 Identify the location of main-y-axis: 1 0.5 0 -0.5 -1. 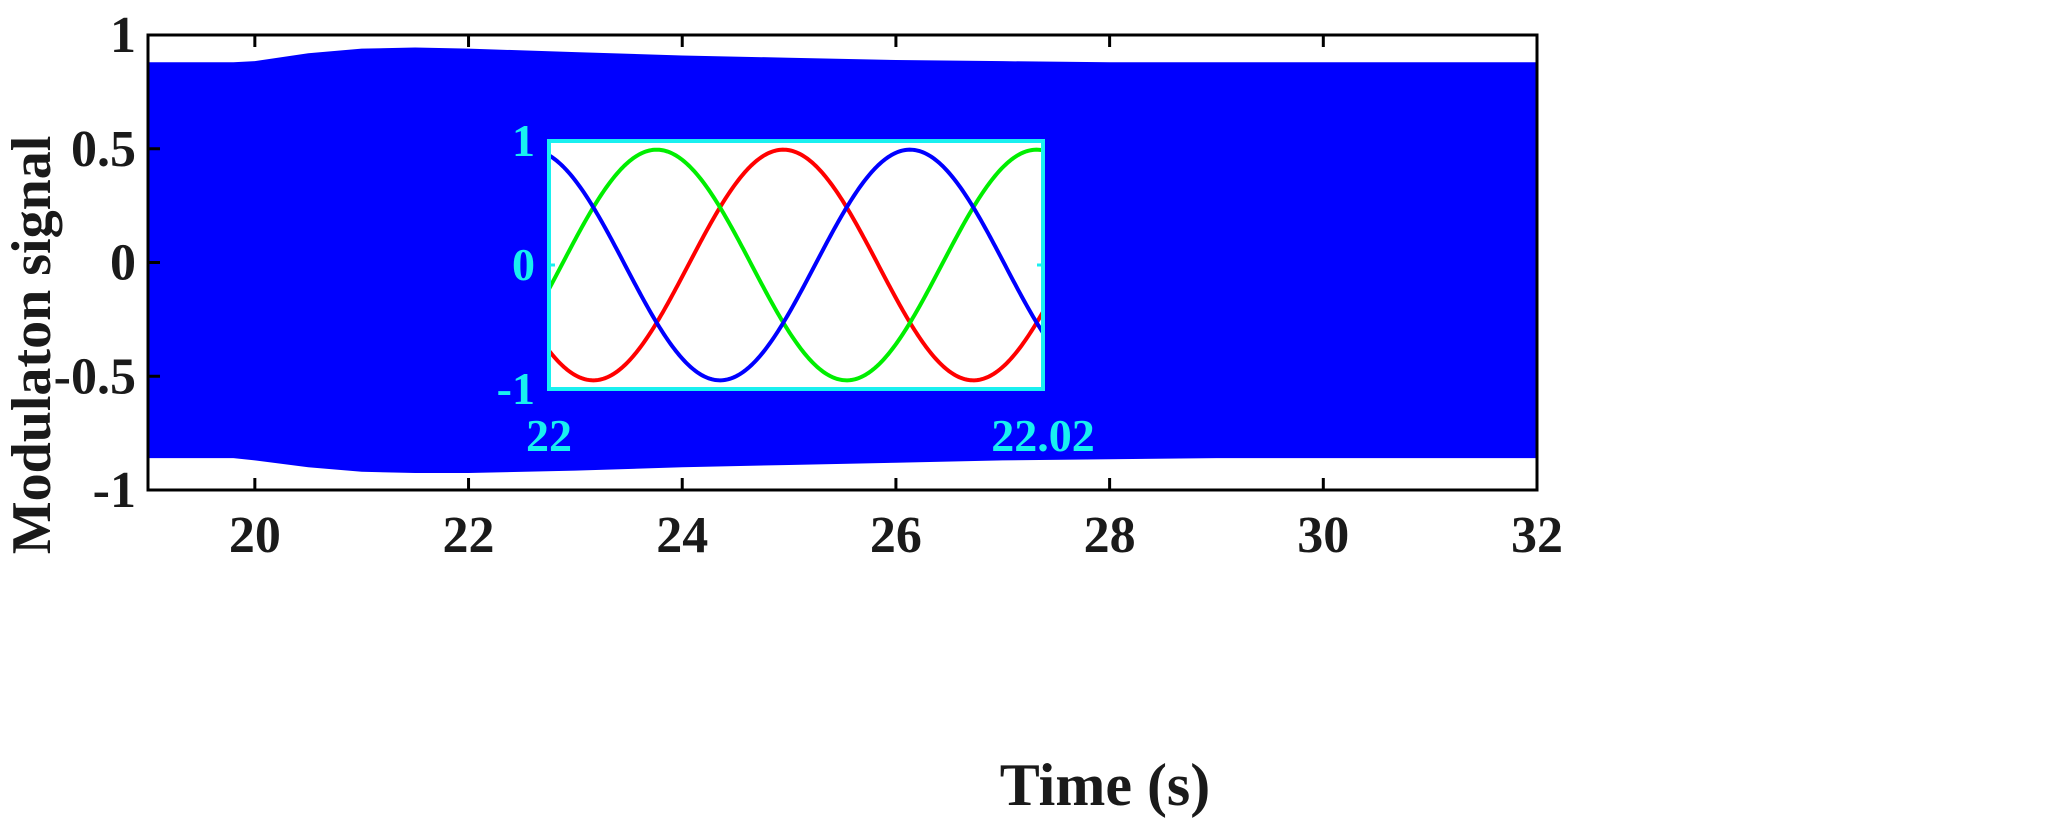
(107, 263).